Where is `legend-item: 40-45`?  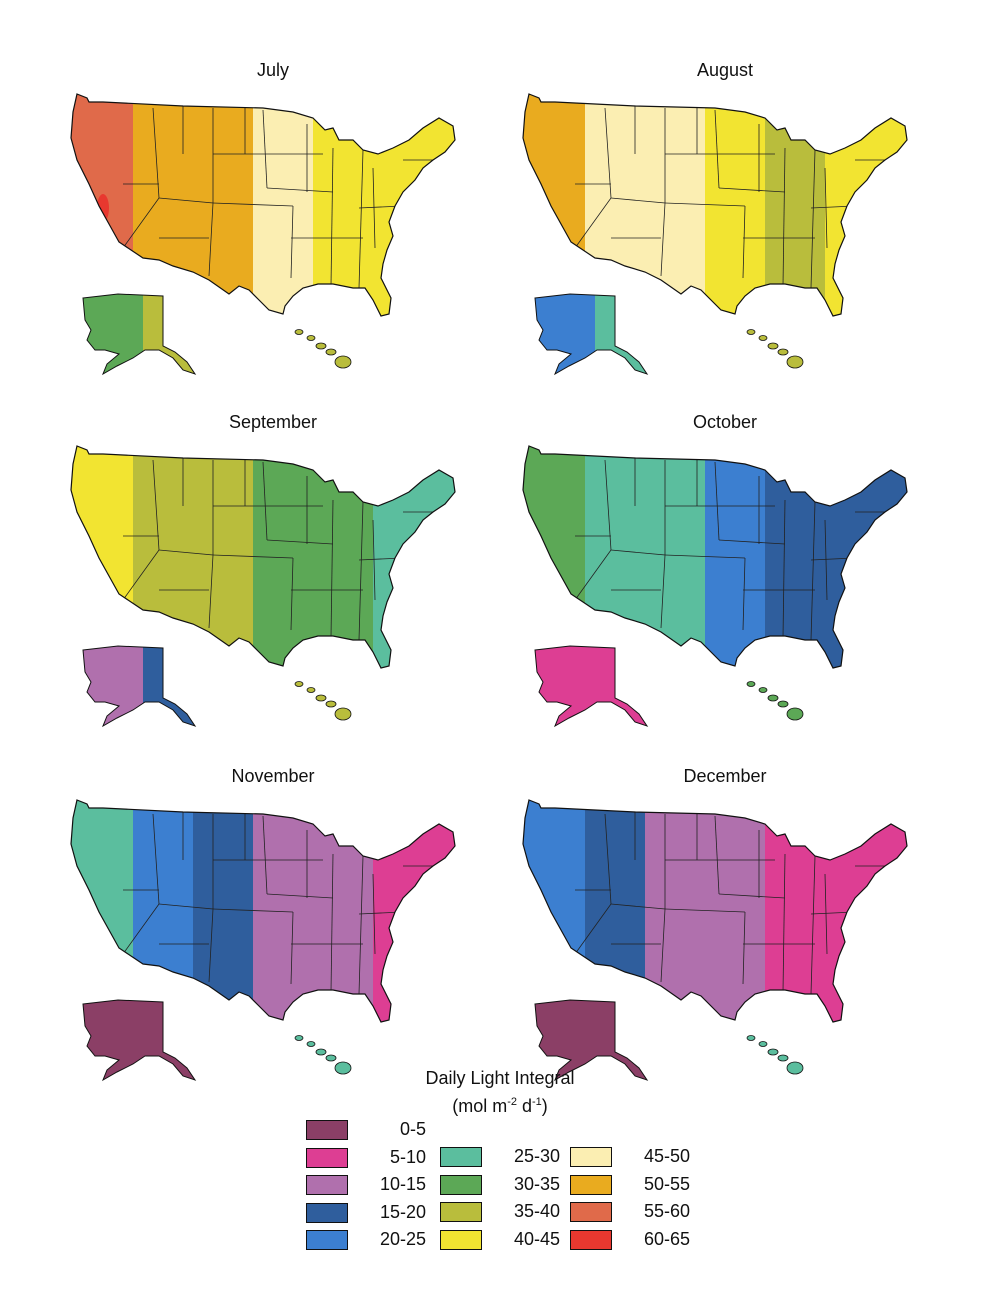 legend-item: 40-45 is located at coordinates (515, 1242).